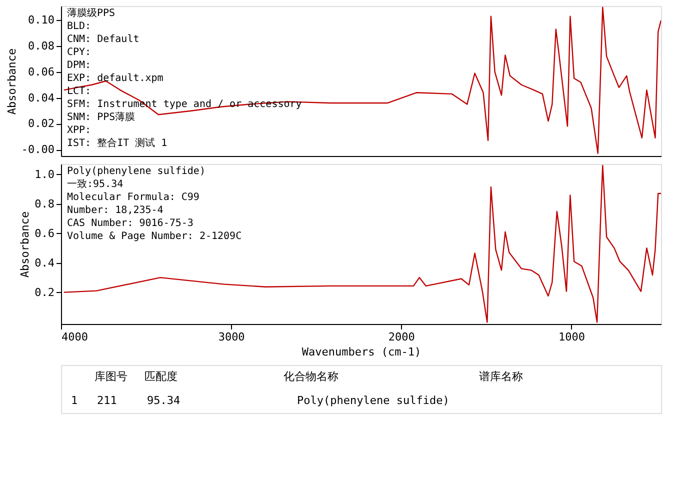  Describe the element at coordinates (161, 376) in the screenshot. I see `text: 匹配度` at that location.